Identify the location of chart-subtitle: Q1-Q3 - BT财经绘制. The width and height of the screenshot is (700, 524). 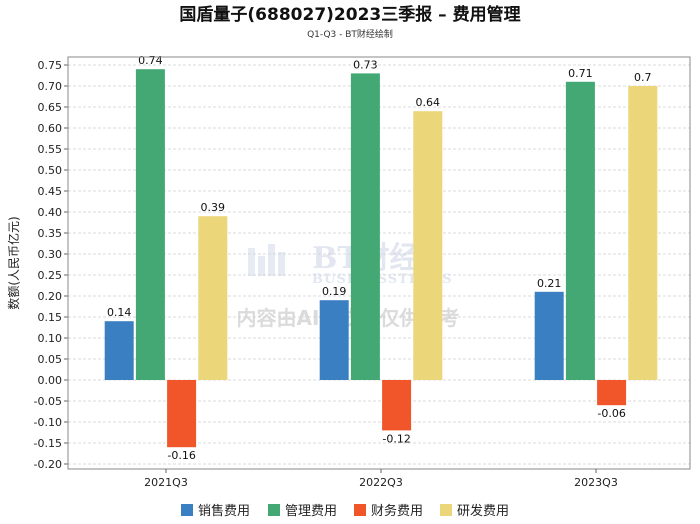
(350, 34).